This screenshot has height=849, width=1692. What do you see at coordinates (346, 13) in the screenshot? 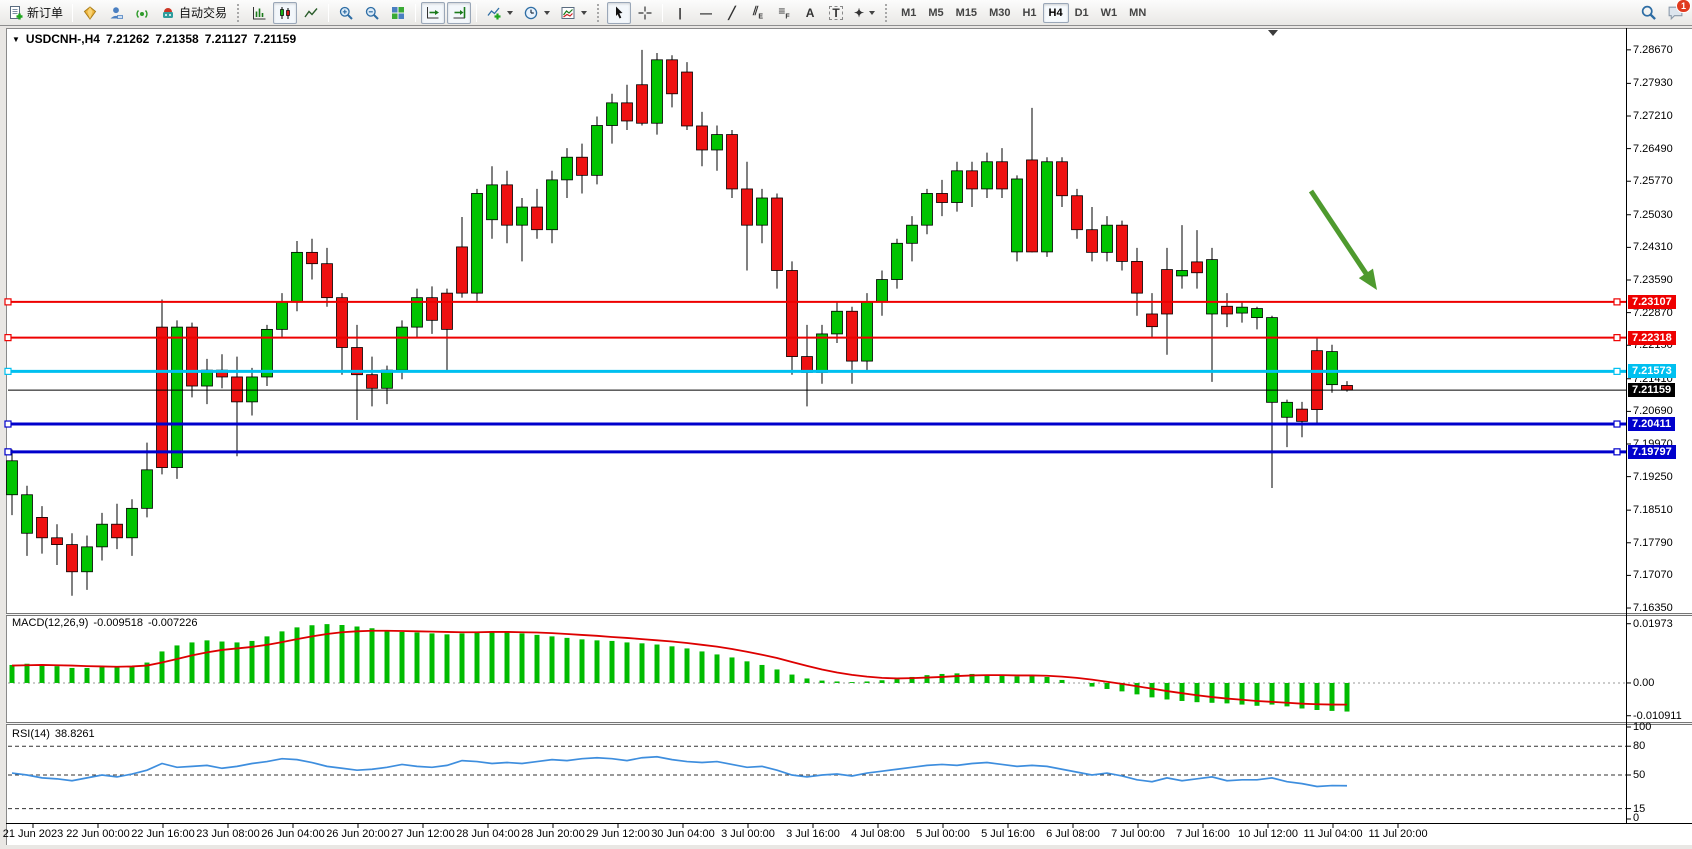
I see `zoom-in-button` at bounding box center [346, 13].